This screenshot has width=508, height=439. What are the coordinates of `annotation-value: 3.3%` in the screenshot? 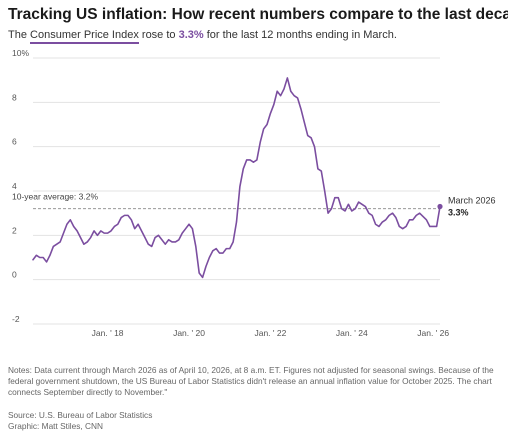 It's located at (458, 213).